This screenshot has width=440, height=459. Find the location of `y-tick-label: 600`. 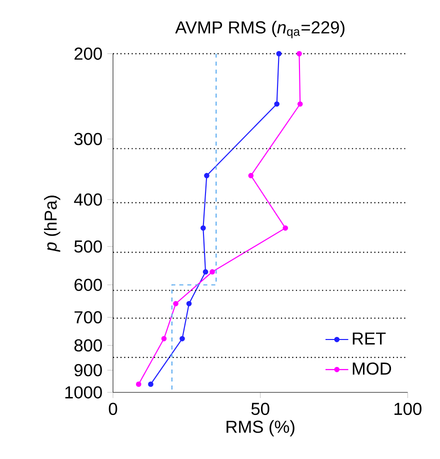

y-tick-label: 600 is located at coordinates (88, 284).